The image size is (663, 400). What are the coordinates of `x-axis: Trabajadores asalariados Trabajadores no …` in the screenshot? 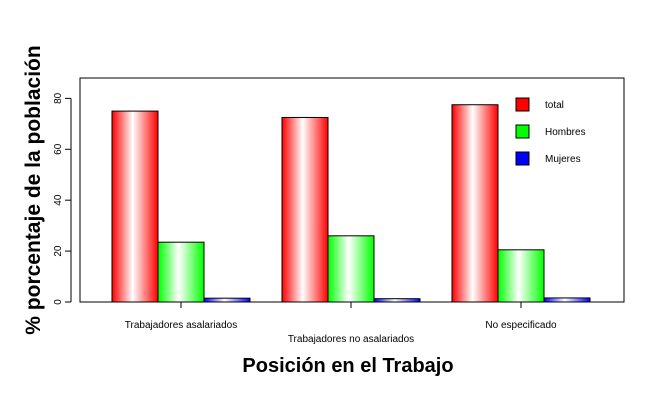 It's located at (341, 323).